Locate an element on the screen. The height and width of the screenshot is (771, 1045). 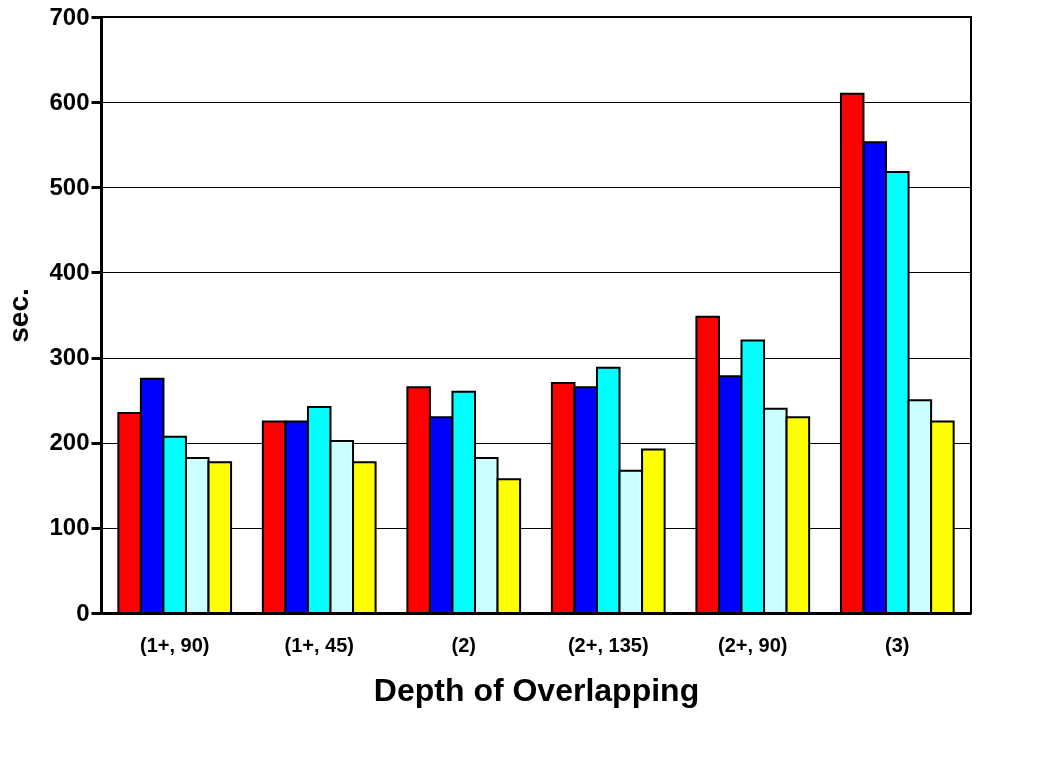
x-tick-label: (2) is located at coordinates (463, 644).